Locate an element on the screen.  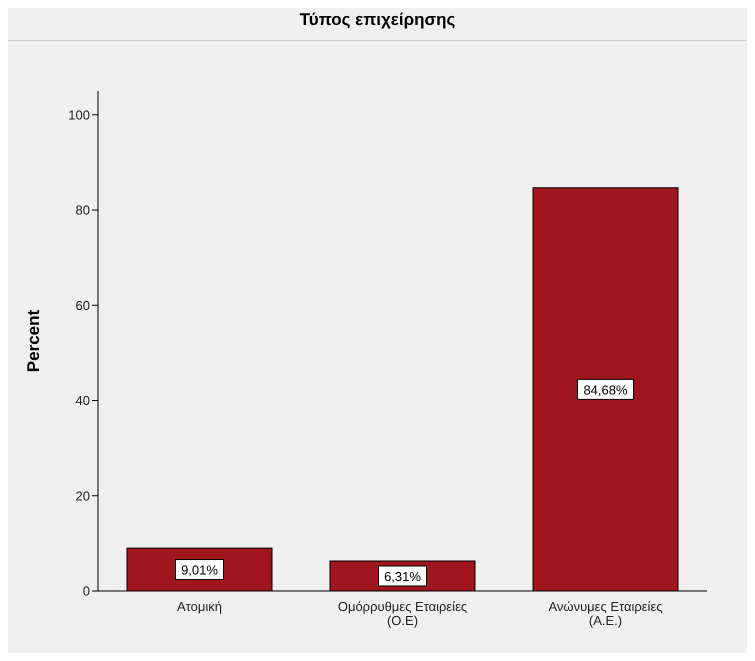
y-axis-title: Percent is located at coordinates (34, 340).